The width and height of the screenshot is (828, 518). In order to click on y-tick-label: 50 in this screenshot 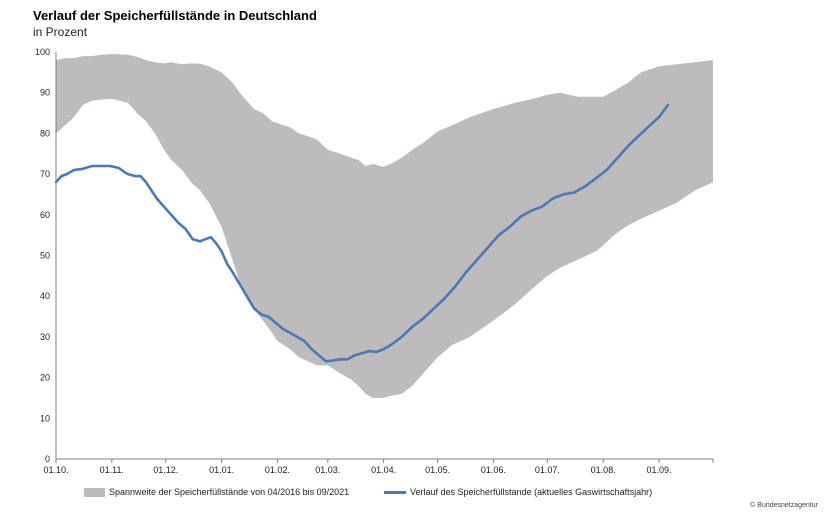, I will do `click(45, 256)`.